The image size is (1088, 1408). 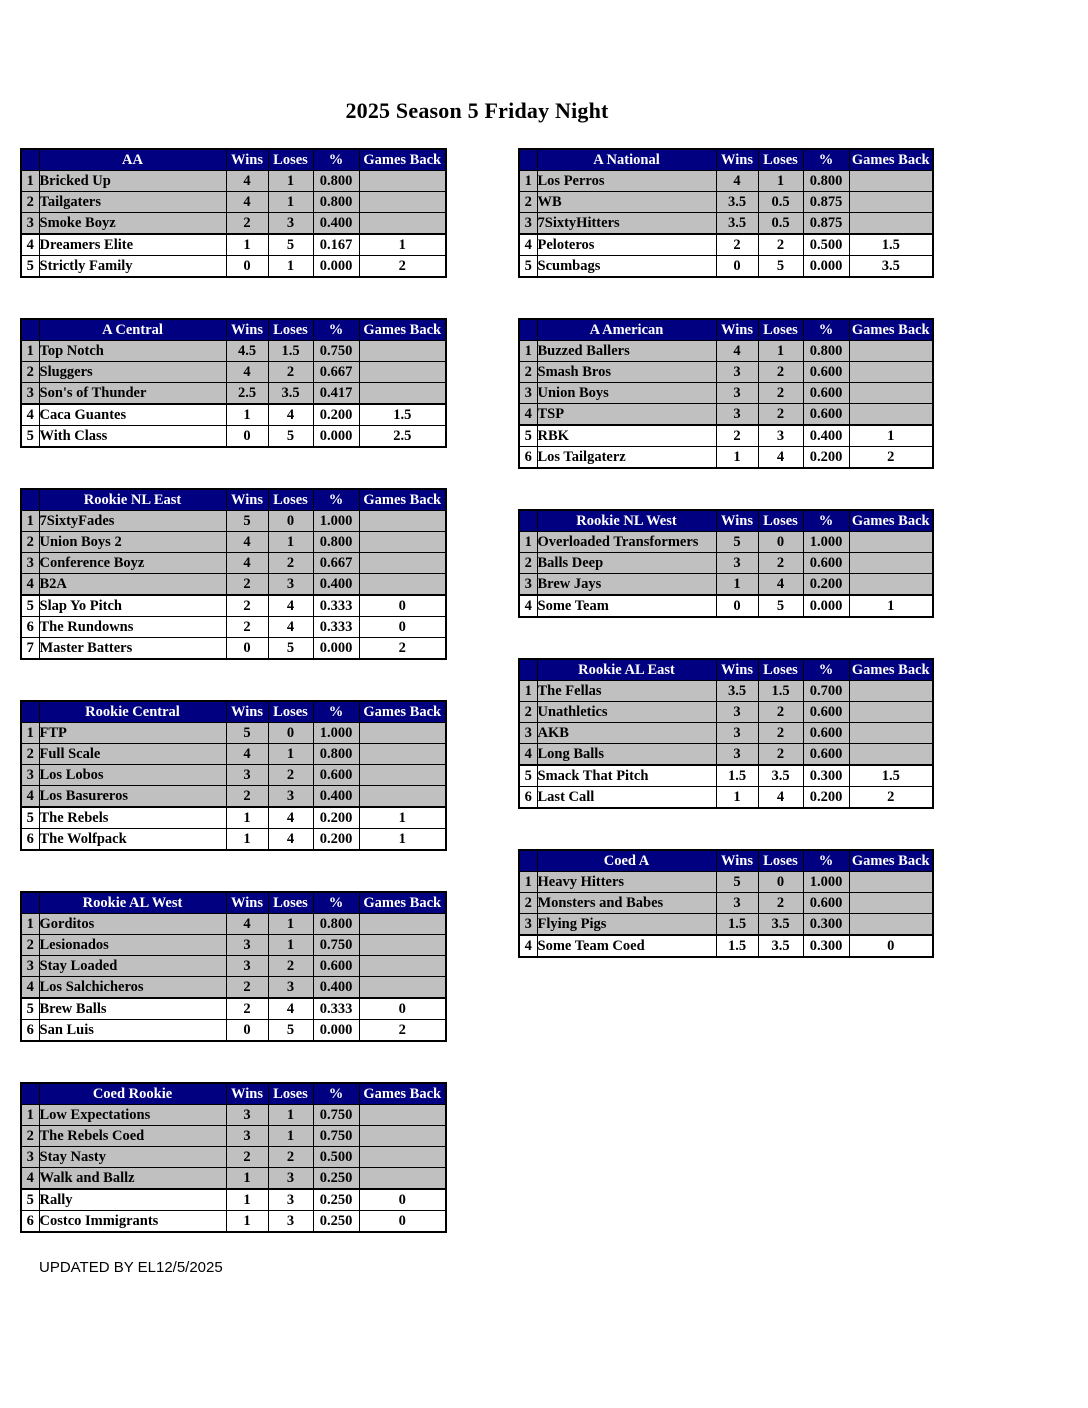 I want to click on table-row: 1 Los Perros 4 1 0.800, so click(x=726, y=181).